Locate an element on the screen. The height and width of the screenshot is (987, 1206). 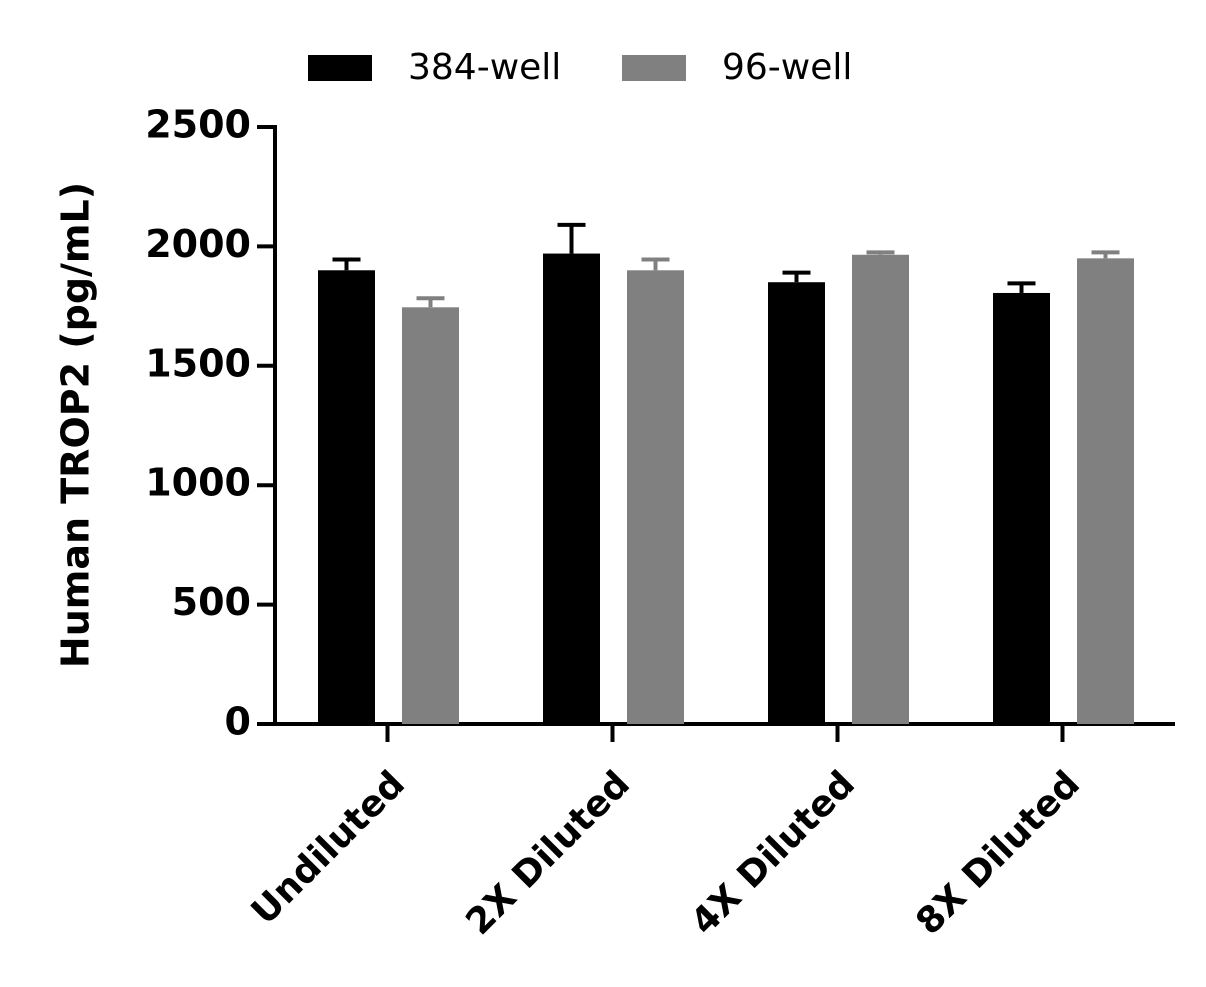
x-tick-label: 4X Diluted is located at coordinates (773, 853).